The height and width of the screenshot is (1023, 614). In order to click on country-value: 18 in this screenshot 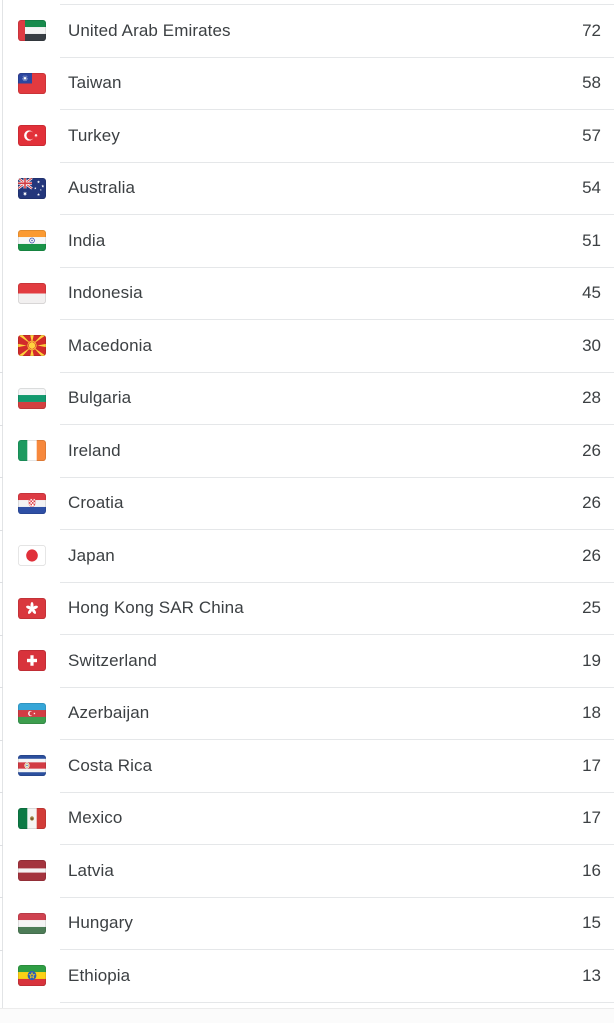, I will do `click(591, 713)`.